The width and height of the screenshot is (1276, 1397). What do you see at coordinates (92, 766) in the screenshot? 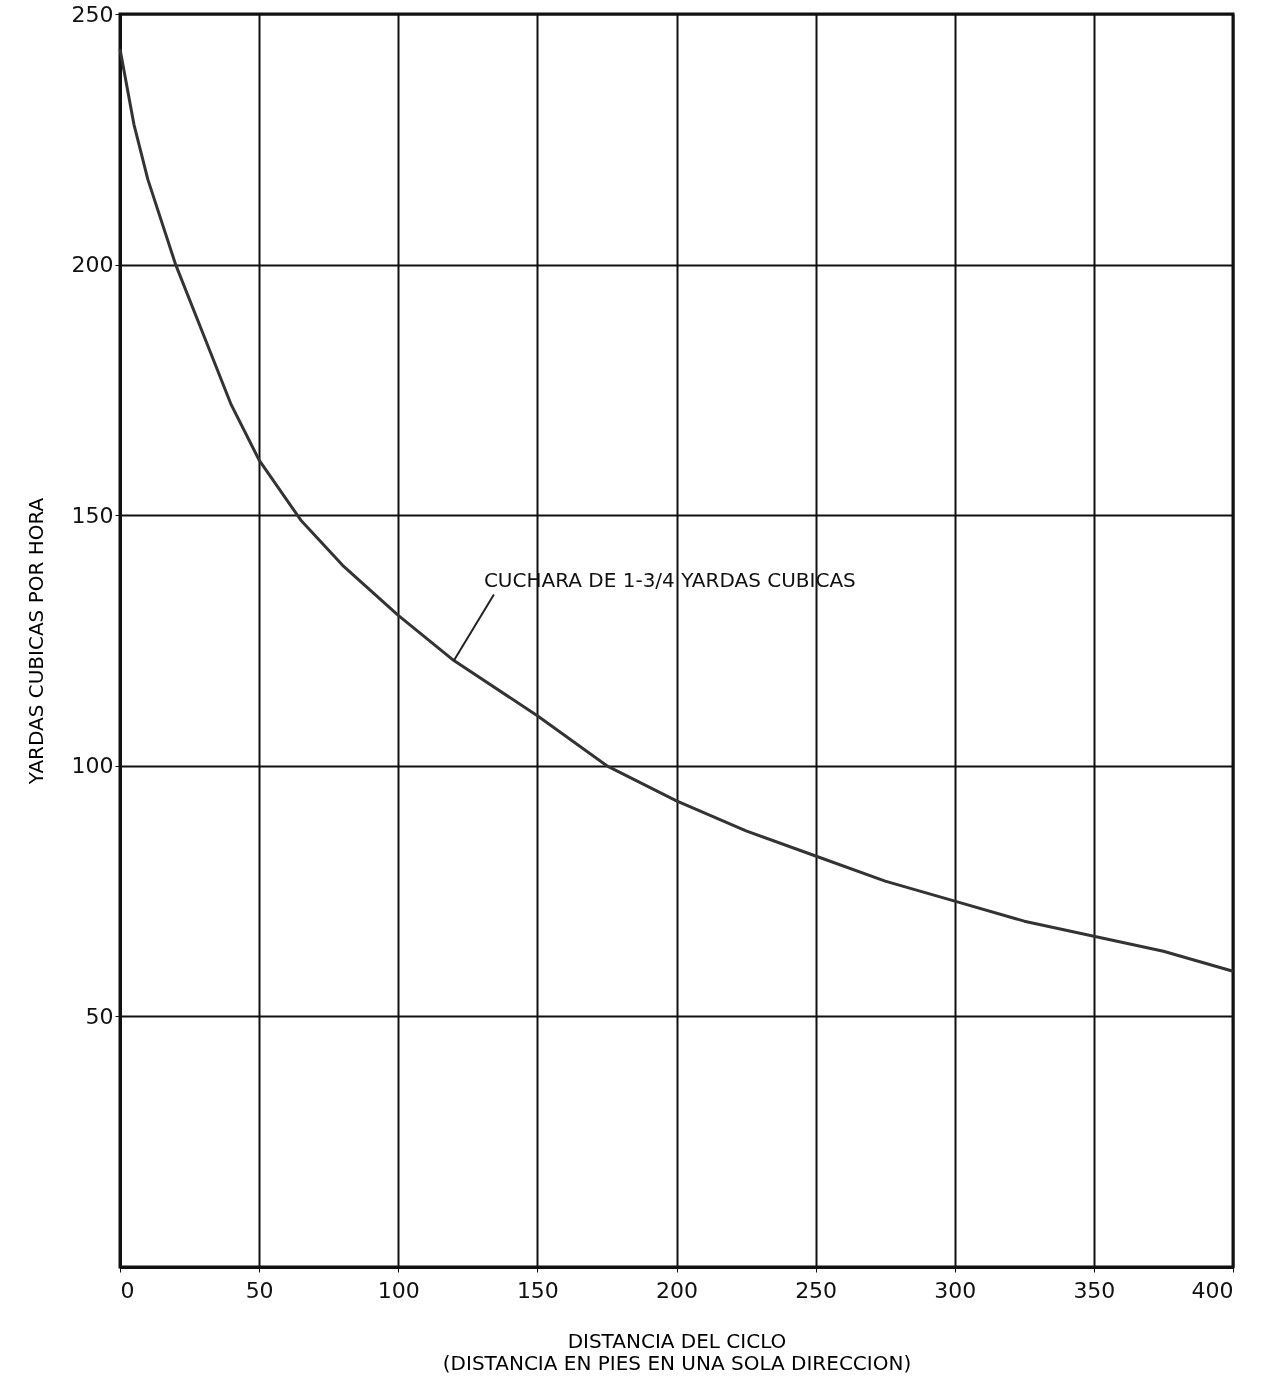
I see `y-tick-label: 100` at bounding box center [92, 766].